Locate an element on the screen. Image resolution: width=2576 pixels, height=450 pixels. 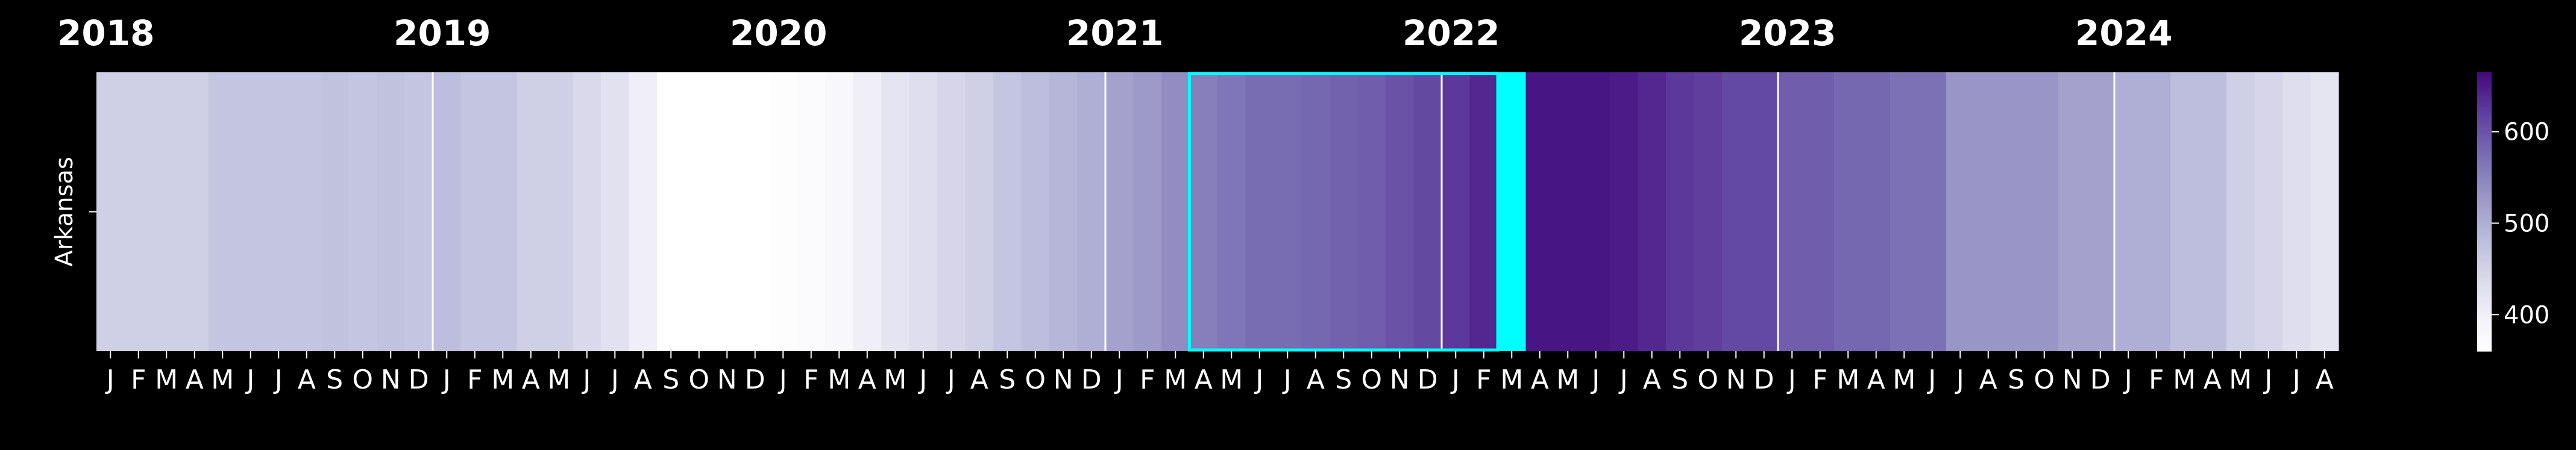
colorbar-tick-label: 500 is located at coordinates (2526, 223).